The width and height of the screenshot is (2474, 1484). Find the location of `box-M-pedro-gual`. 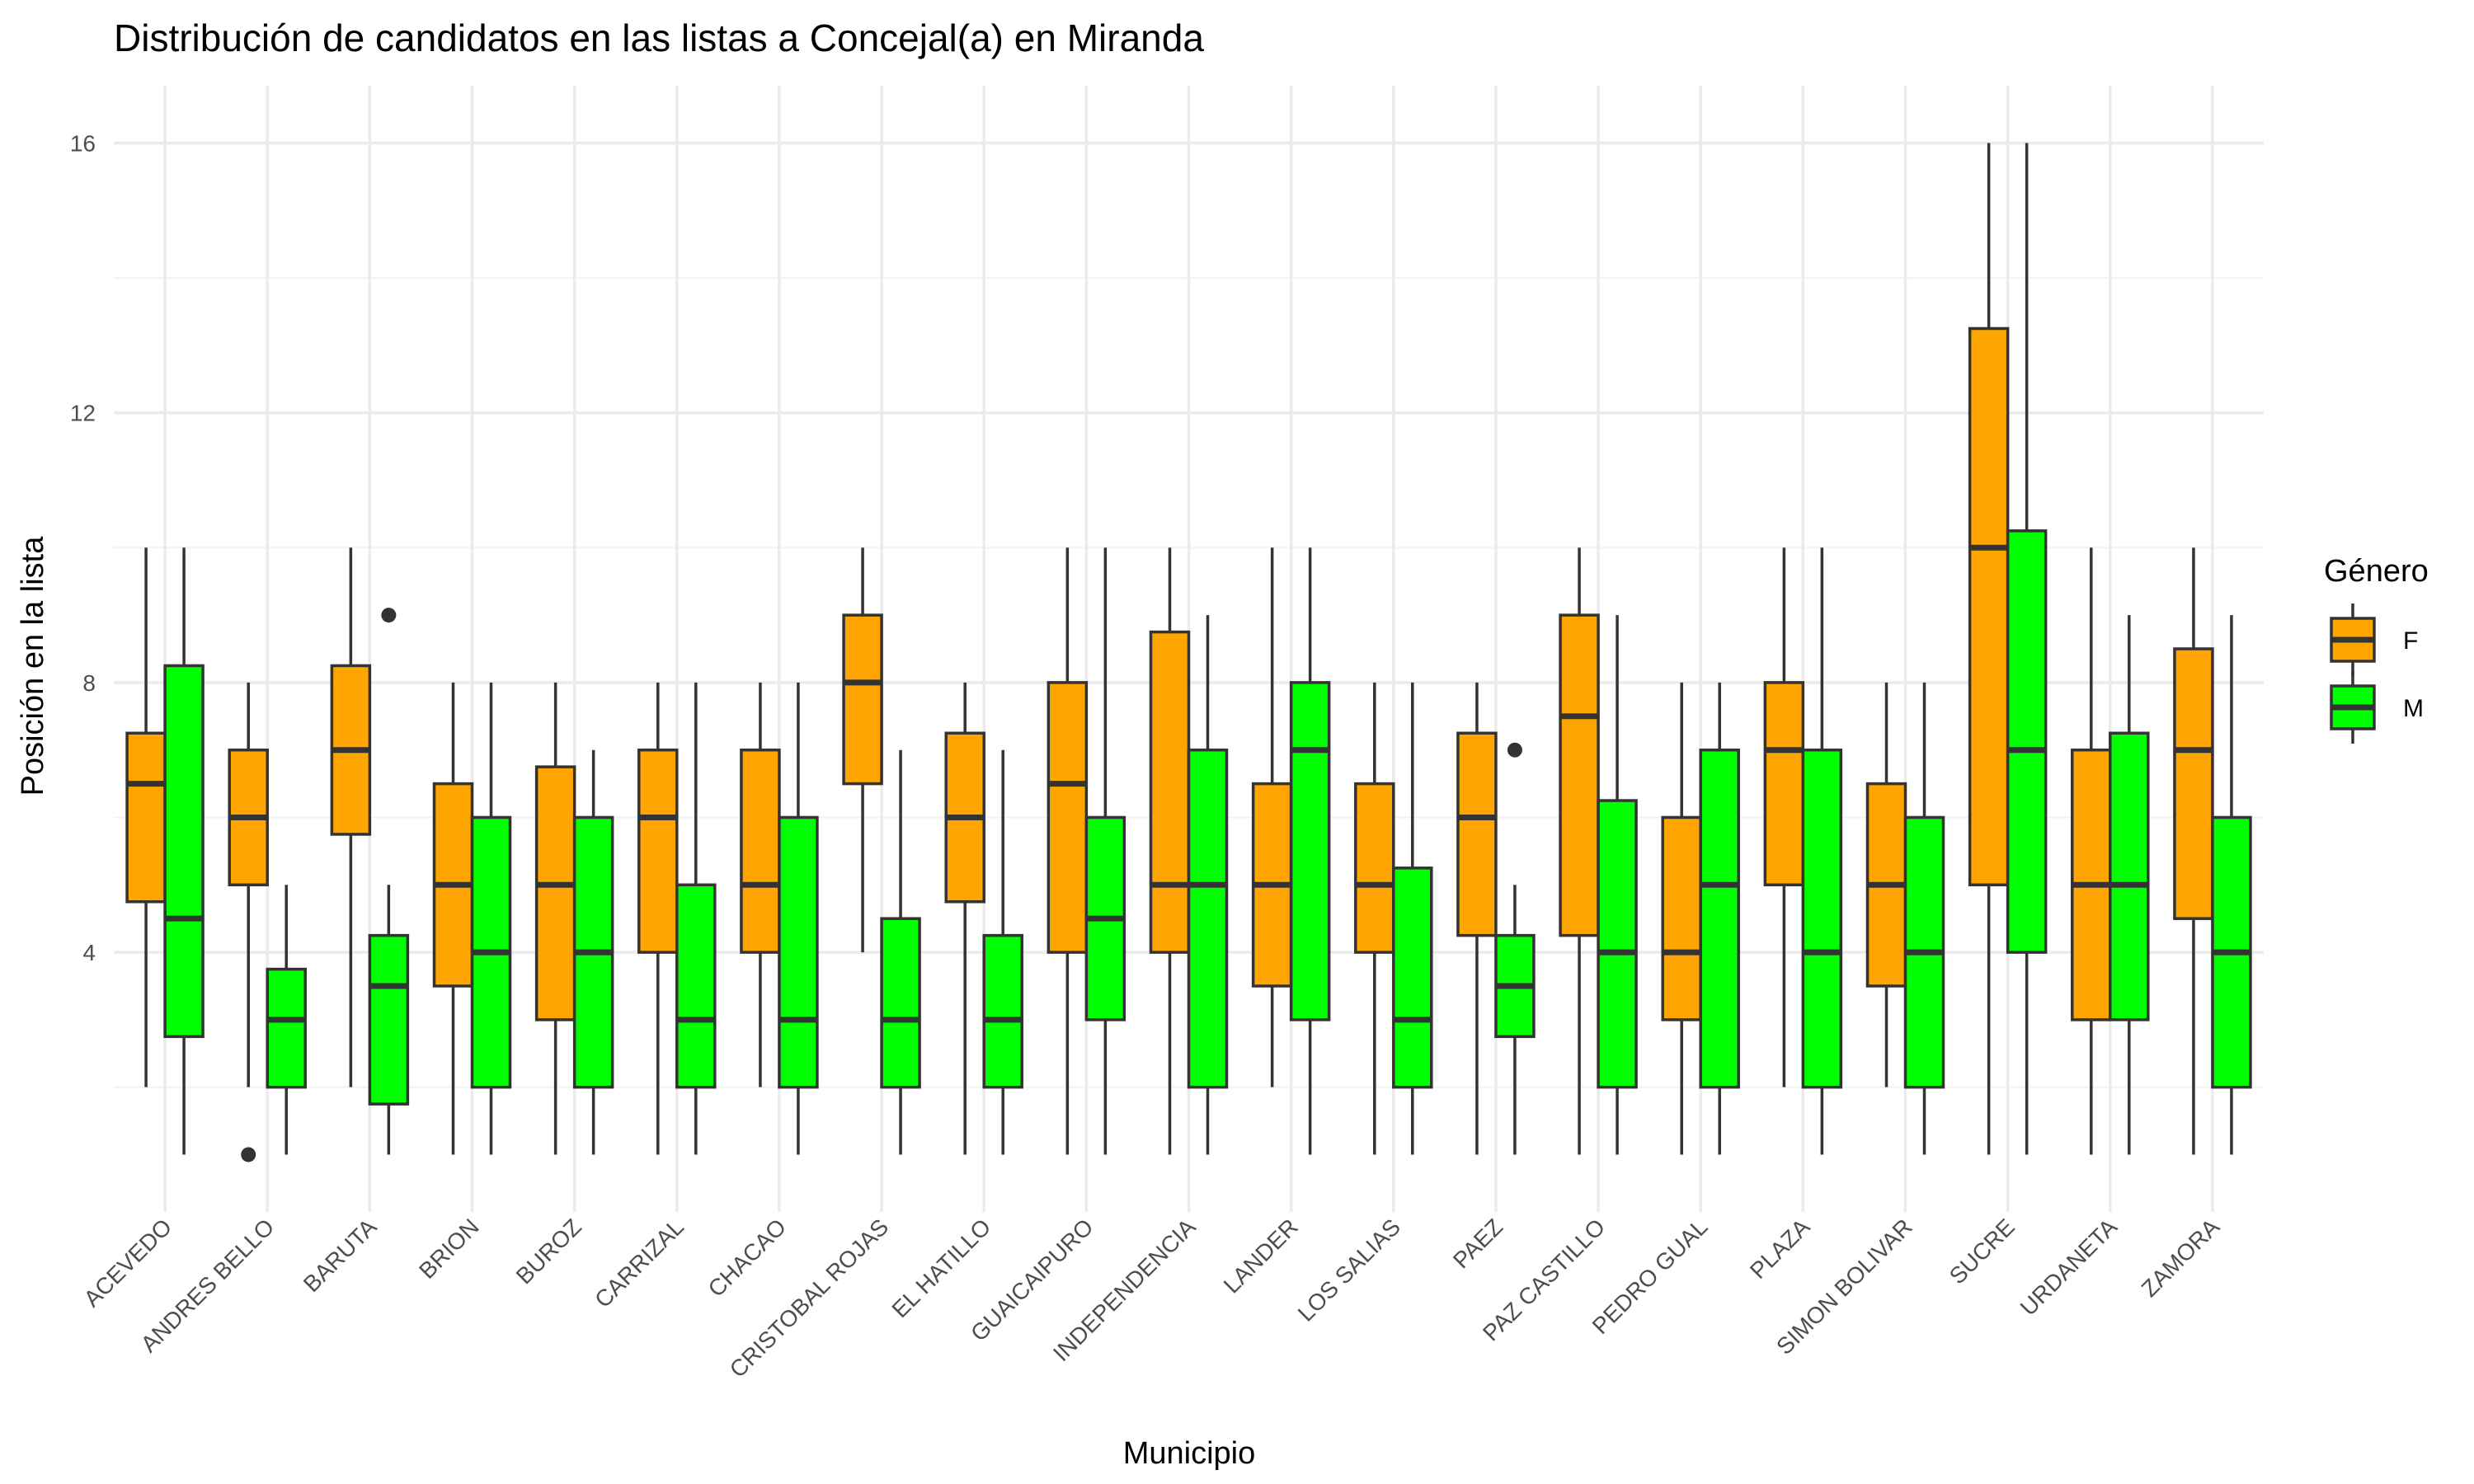

box-M-pedro-gual is located at coordinates (1719, 919).